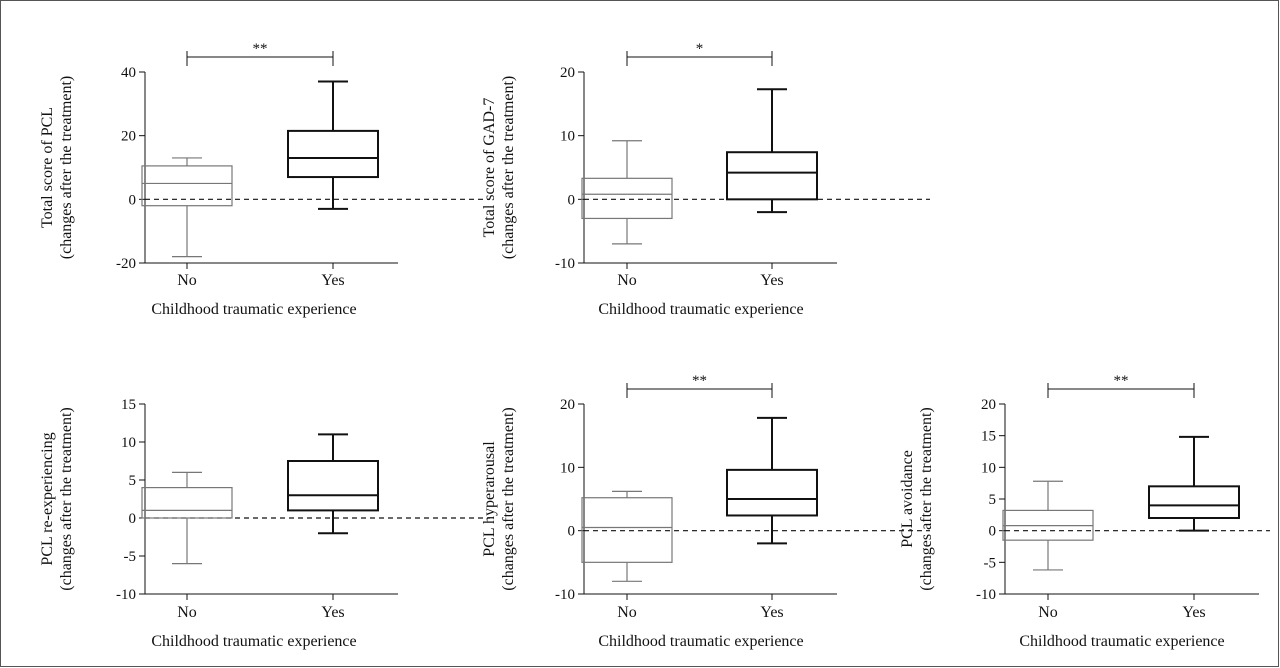 The width and height of the screenshot is (1280, 668). I want to click on y-axis-title-line1: Total score of GAD-7, so click(489, 168).